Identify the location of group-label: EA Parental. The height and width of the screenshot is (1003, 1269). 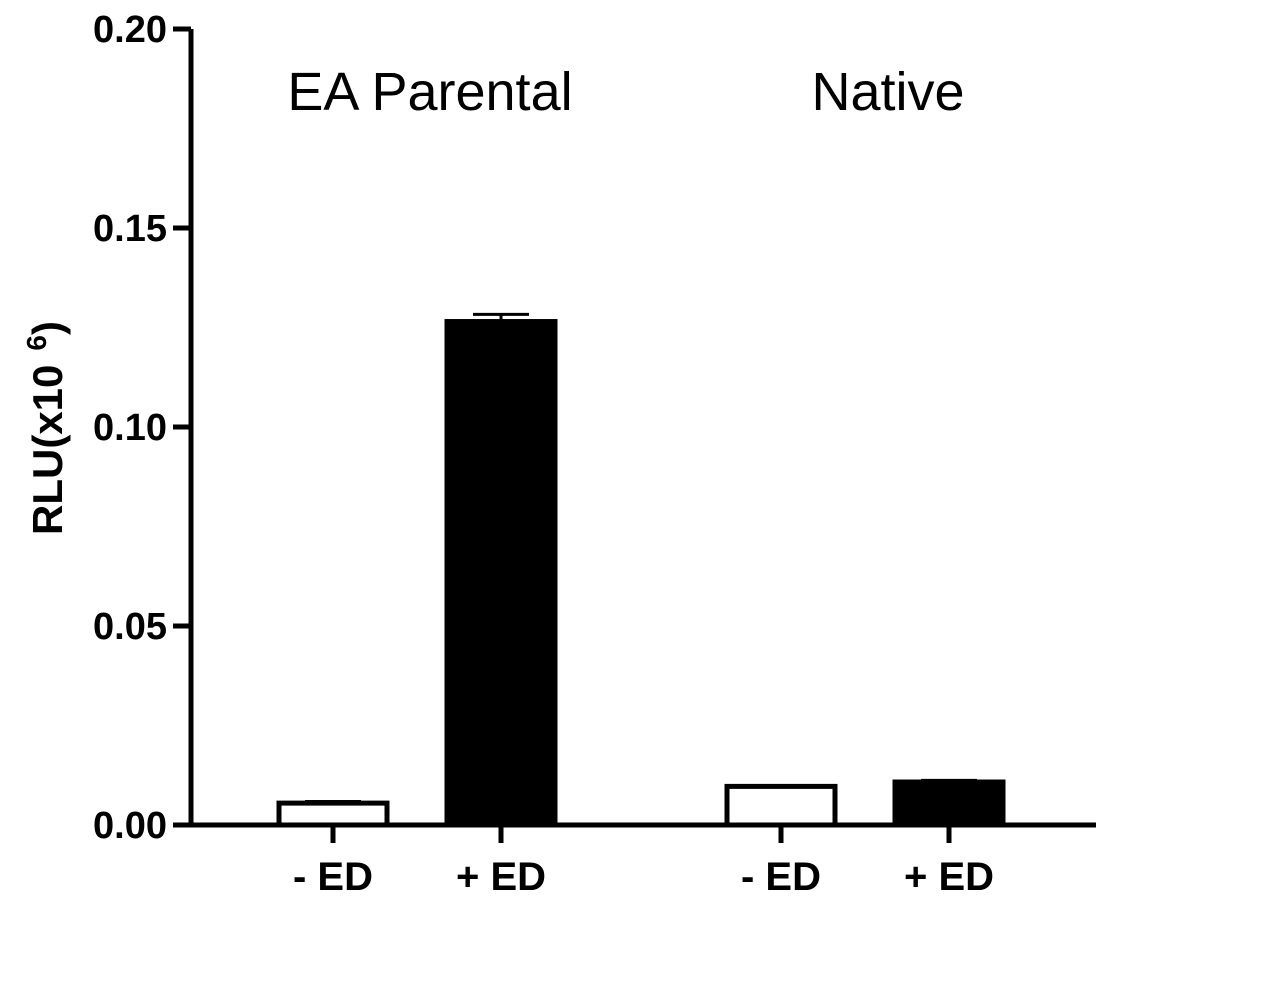
(429, 92).